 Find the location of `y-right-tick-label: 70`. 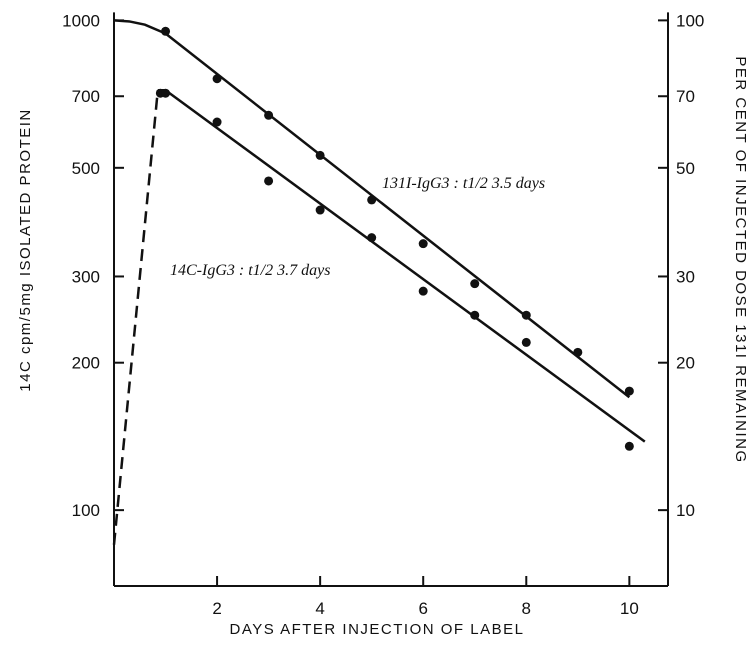

y-right-tick-label: 70 is located at coordinates (685, 96).